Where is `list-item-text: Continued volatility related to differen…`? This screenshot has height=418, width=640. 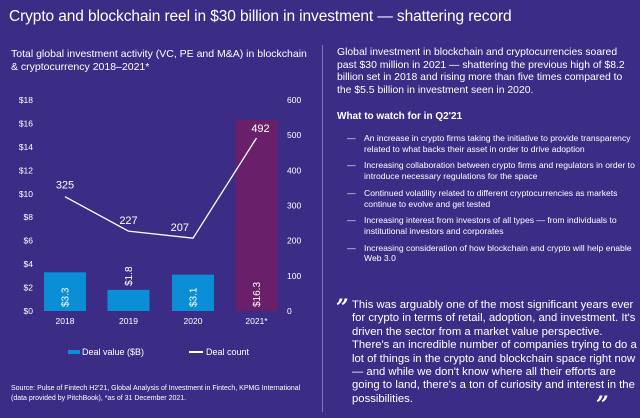 list-item-text: Continued volatility related to differen… is located at coordinates (491, 198).